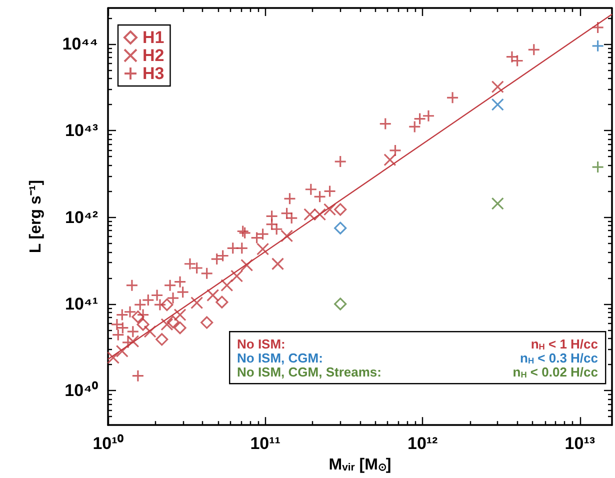 The image size is (615, 478). I want to click on x-tick-label: 10¹³, so click(580, 444).